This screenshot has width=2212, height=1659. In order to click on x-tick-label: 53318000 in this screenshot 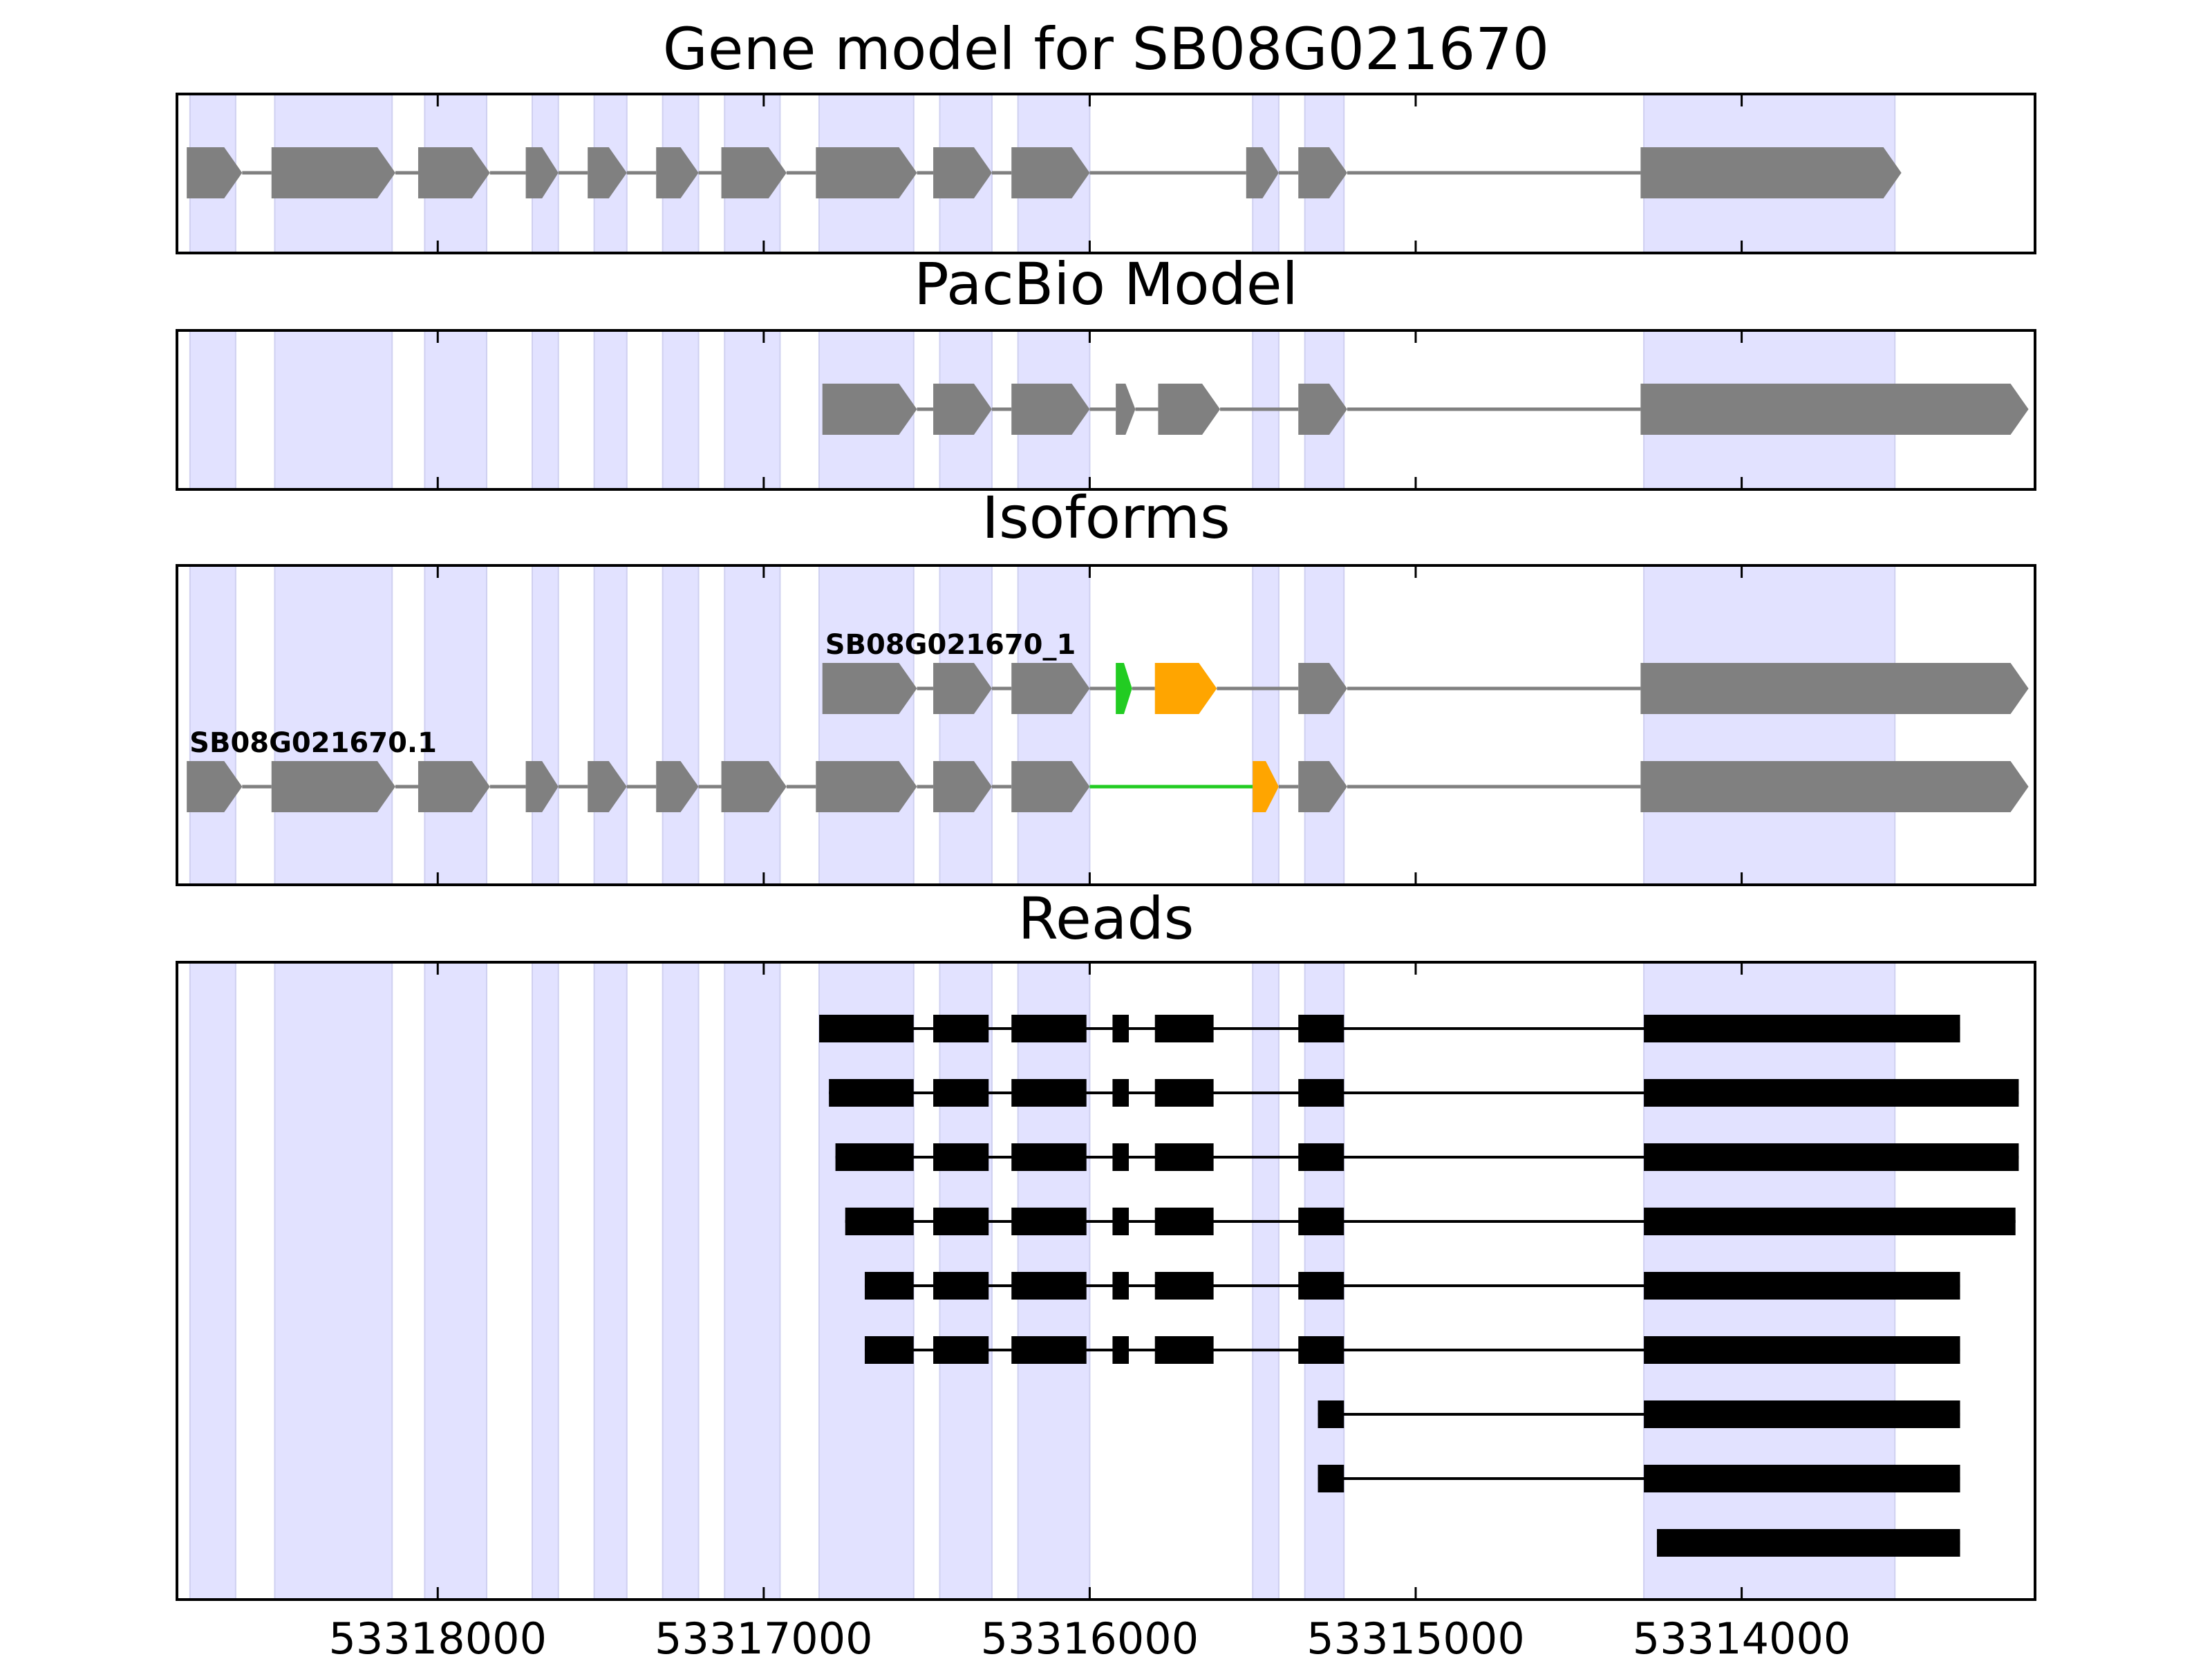, I will do `click(438, 1636)`.